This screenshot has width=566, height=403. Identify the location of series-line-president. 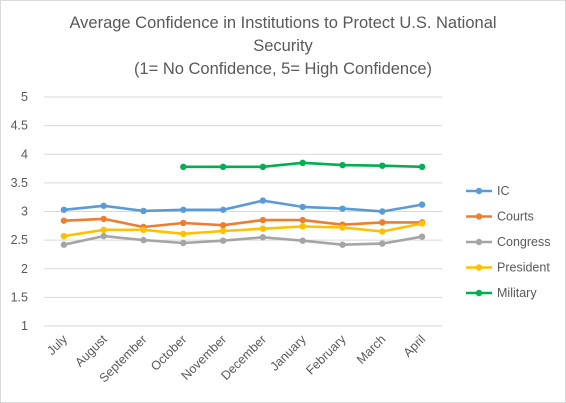
(243, 230).